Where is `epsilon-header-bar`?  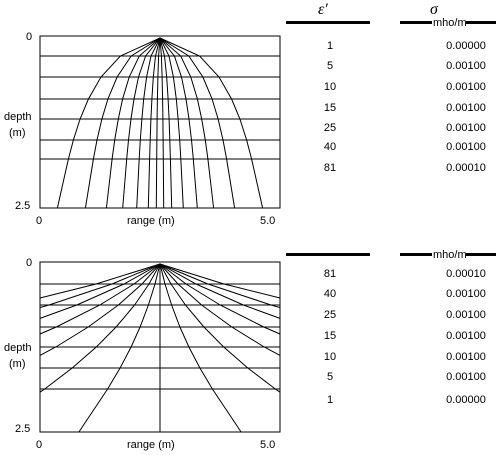 epsilon-header-bar is located at coordinates (328, 22).